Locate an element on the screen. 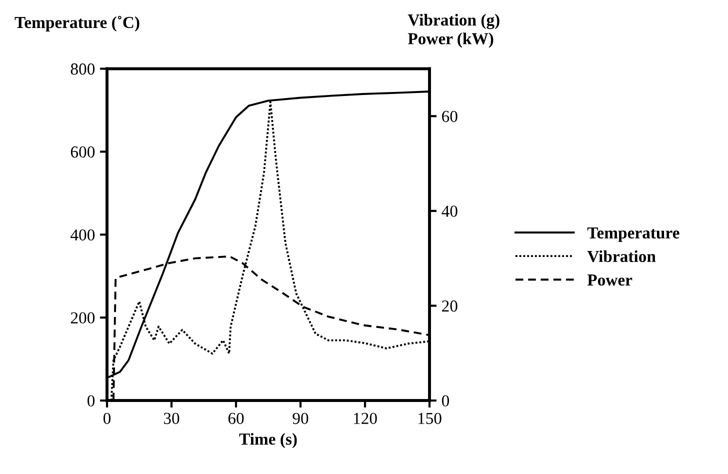  x-tick-label: 30 is located at coordinates (172, 418).